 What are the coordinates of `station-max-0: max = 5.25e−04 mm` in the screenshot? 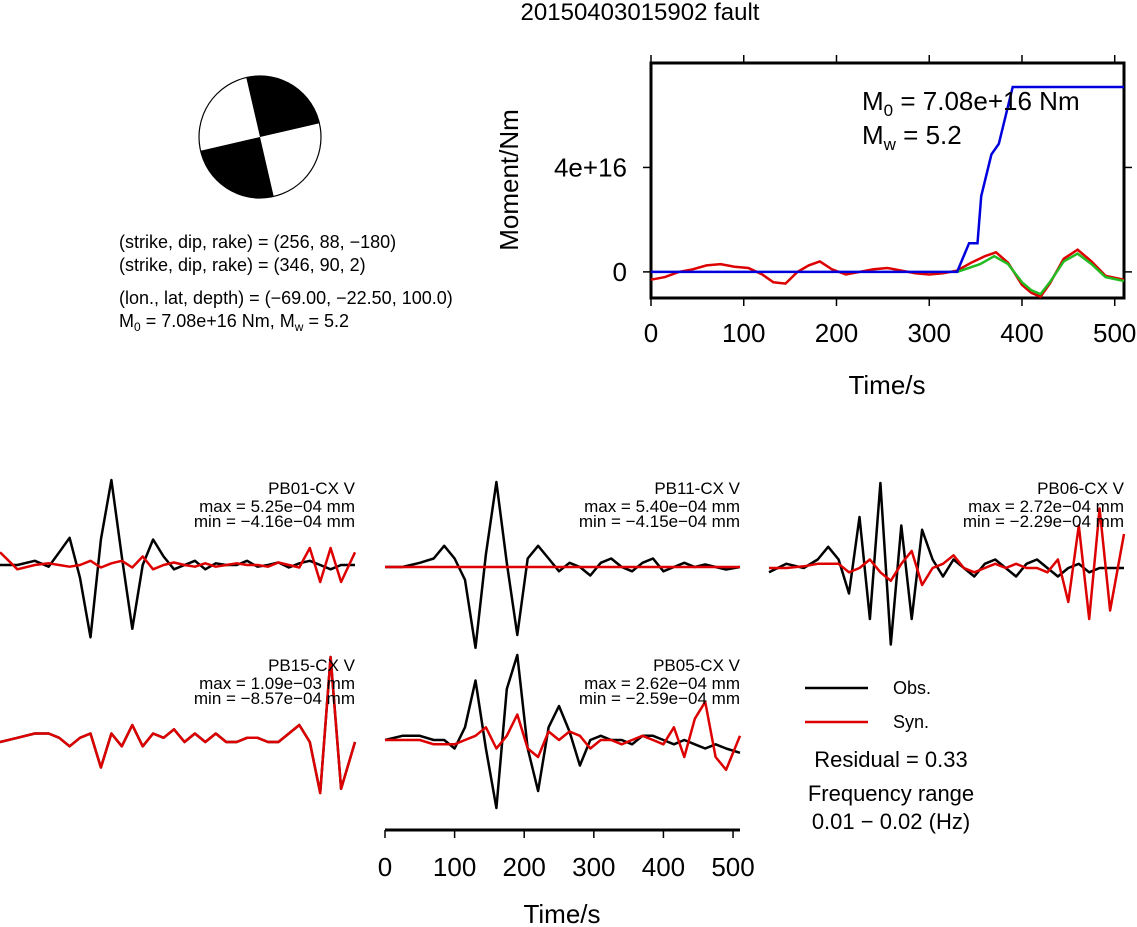 It's located at (277, 506).